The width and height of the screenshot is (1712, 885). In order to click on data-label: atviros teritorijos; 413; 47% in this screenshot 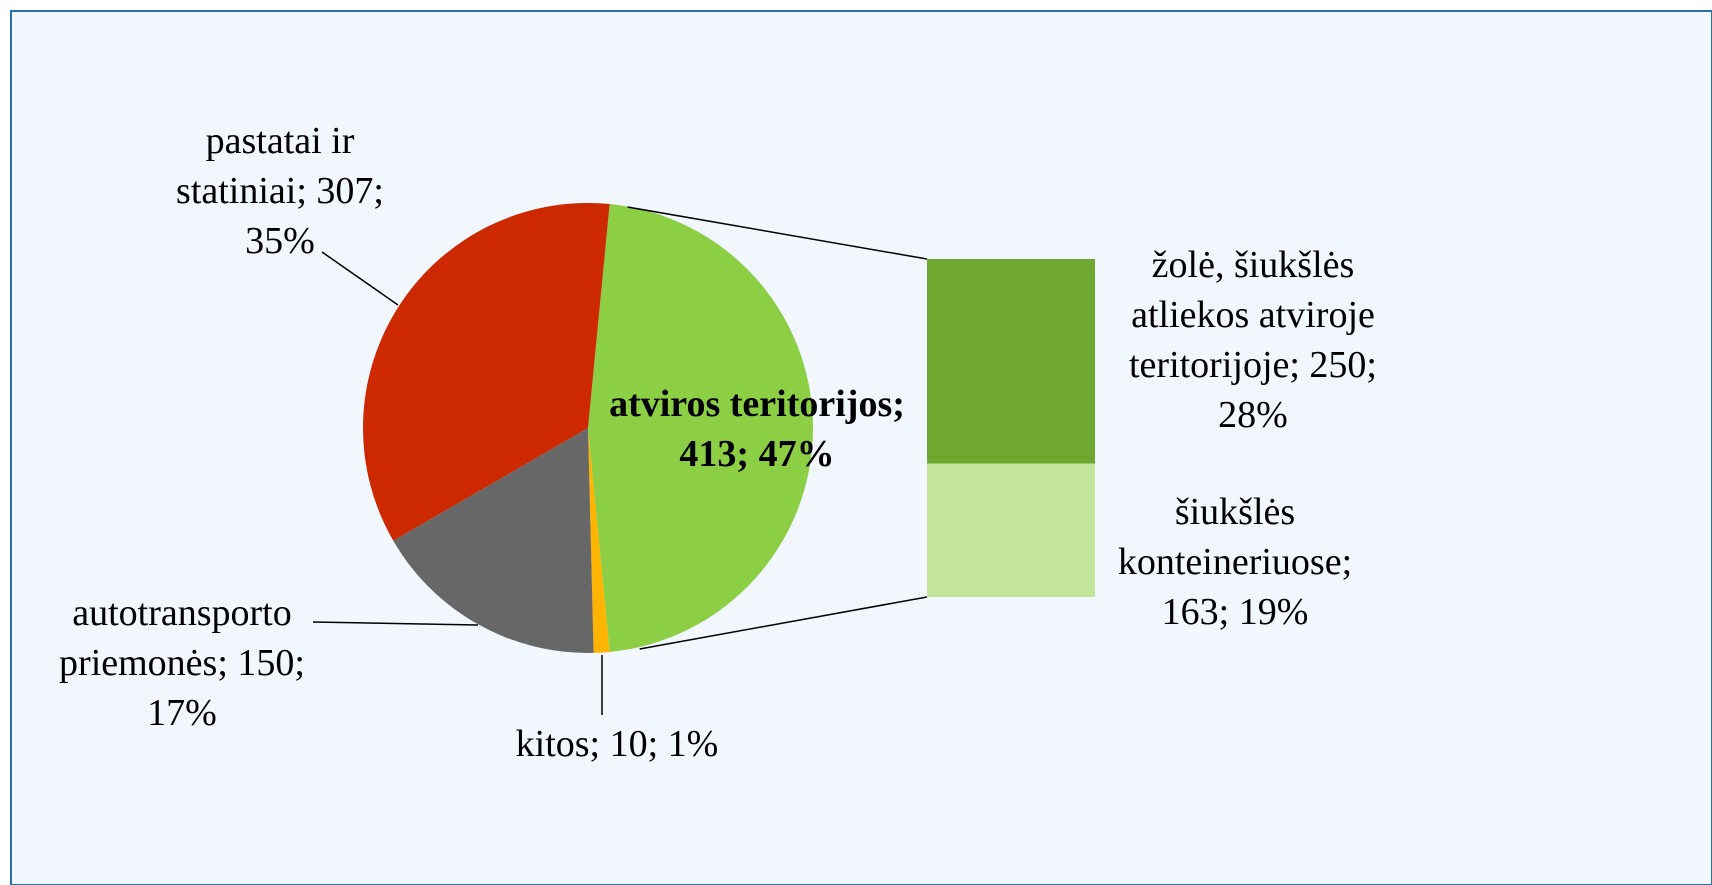, I will do `click(757, 429)`.